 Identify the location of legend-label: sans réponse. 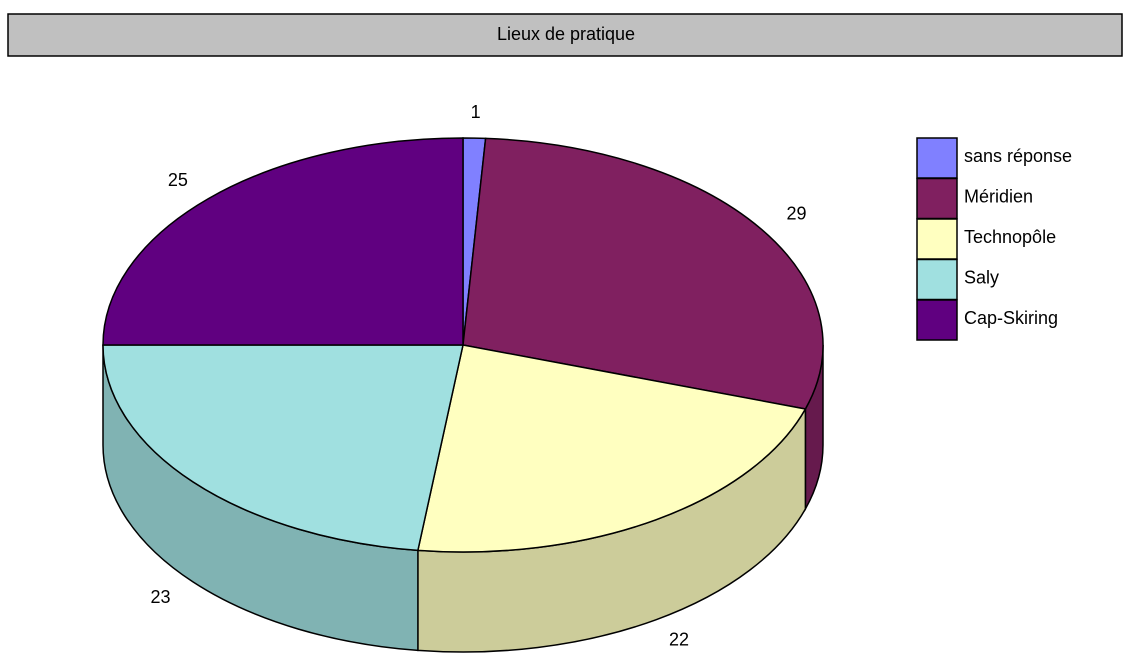
(1018, 156).